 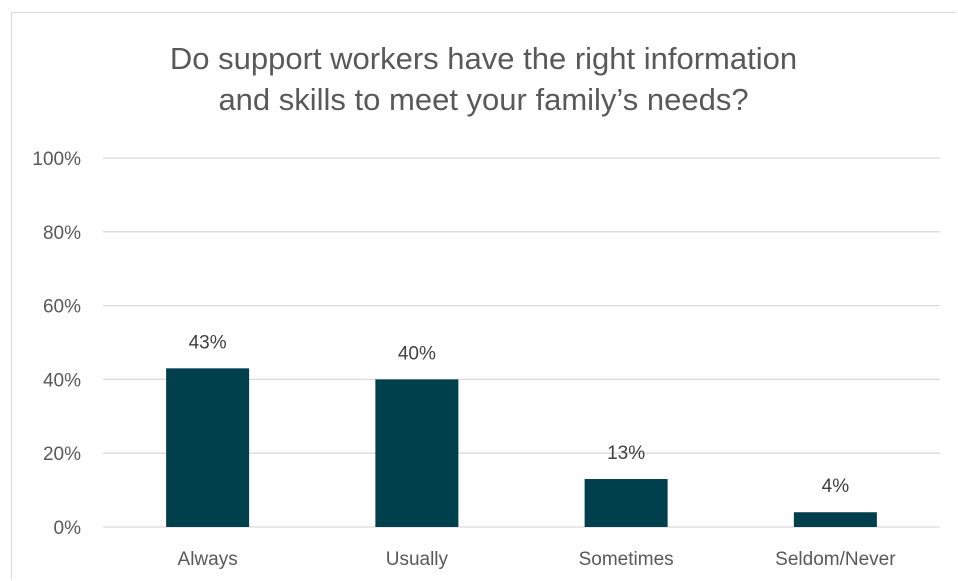 I want to click on y-tick-label-60: 60%, so click(x=62, y=307).